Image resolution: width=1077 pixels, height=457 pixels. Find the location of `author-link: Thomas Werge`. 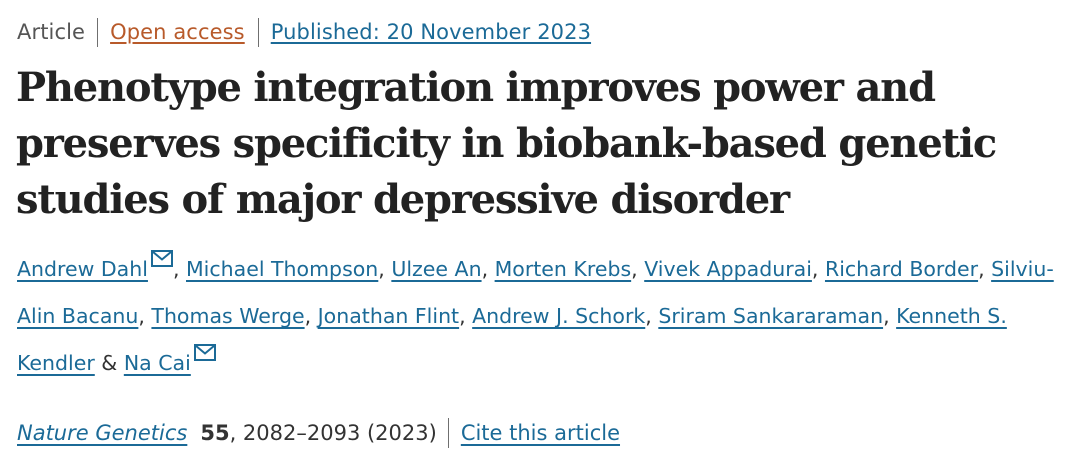

author-link: Thomas Werge is located at coordinates (227, 316).